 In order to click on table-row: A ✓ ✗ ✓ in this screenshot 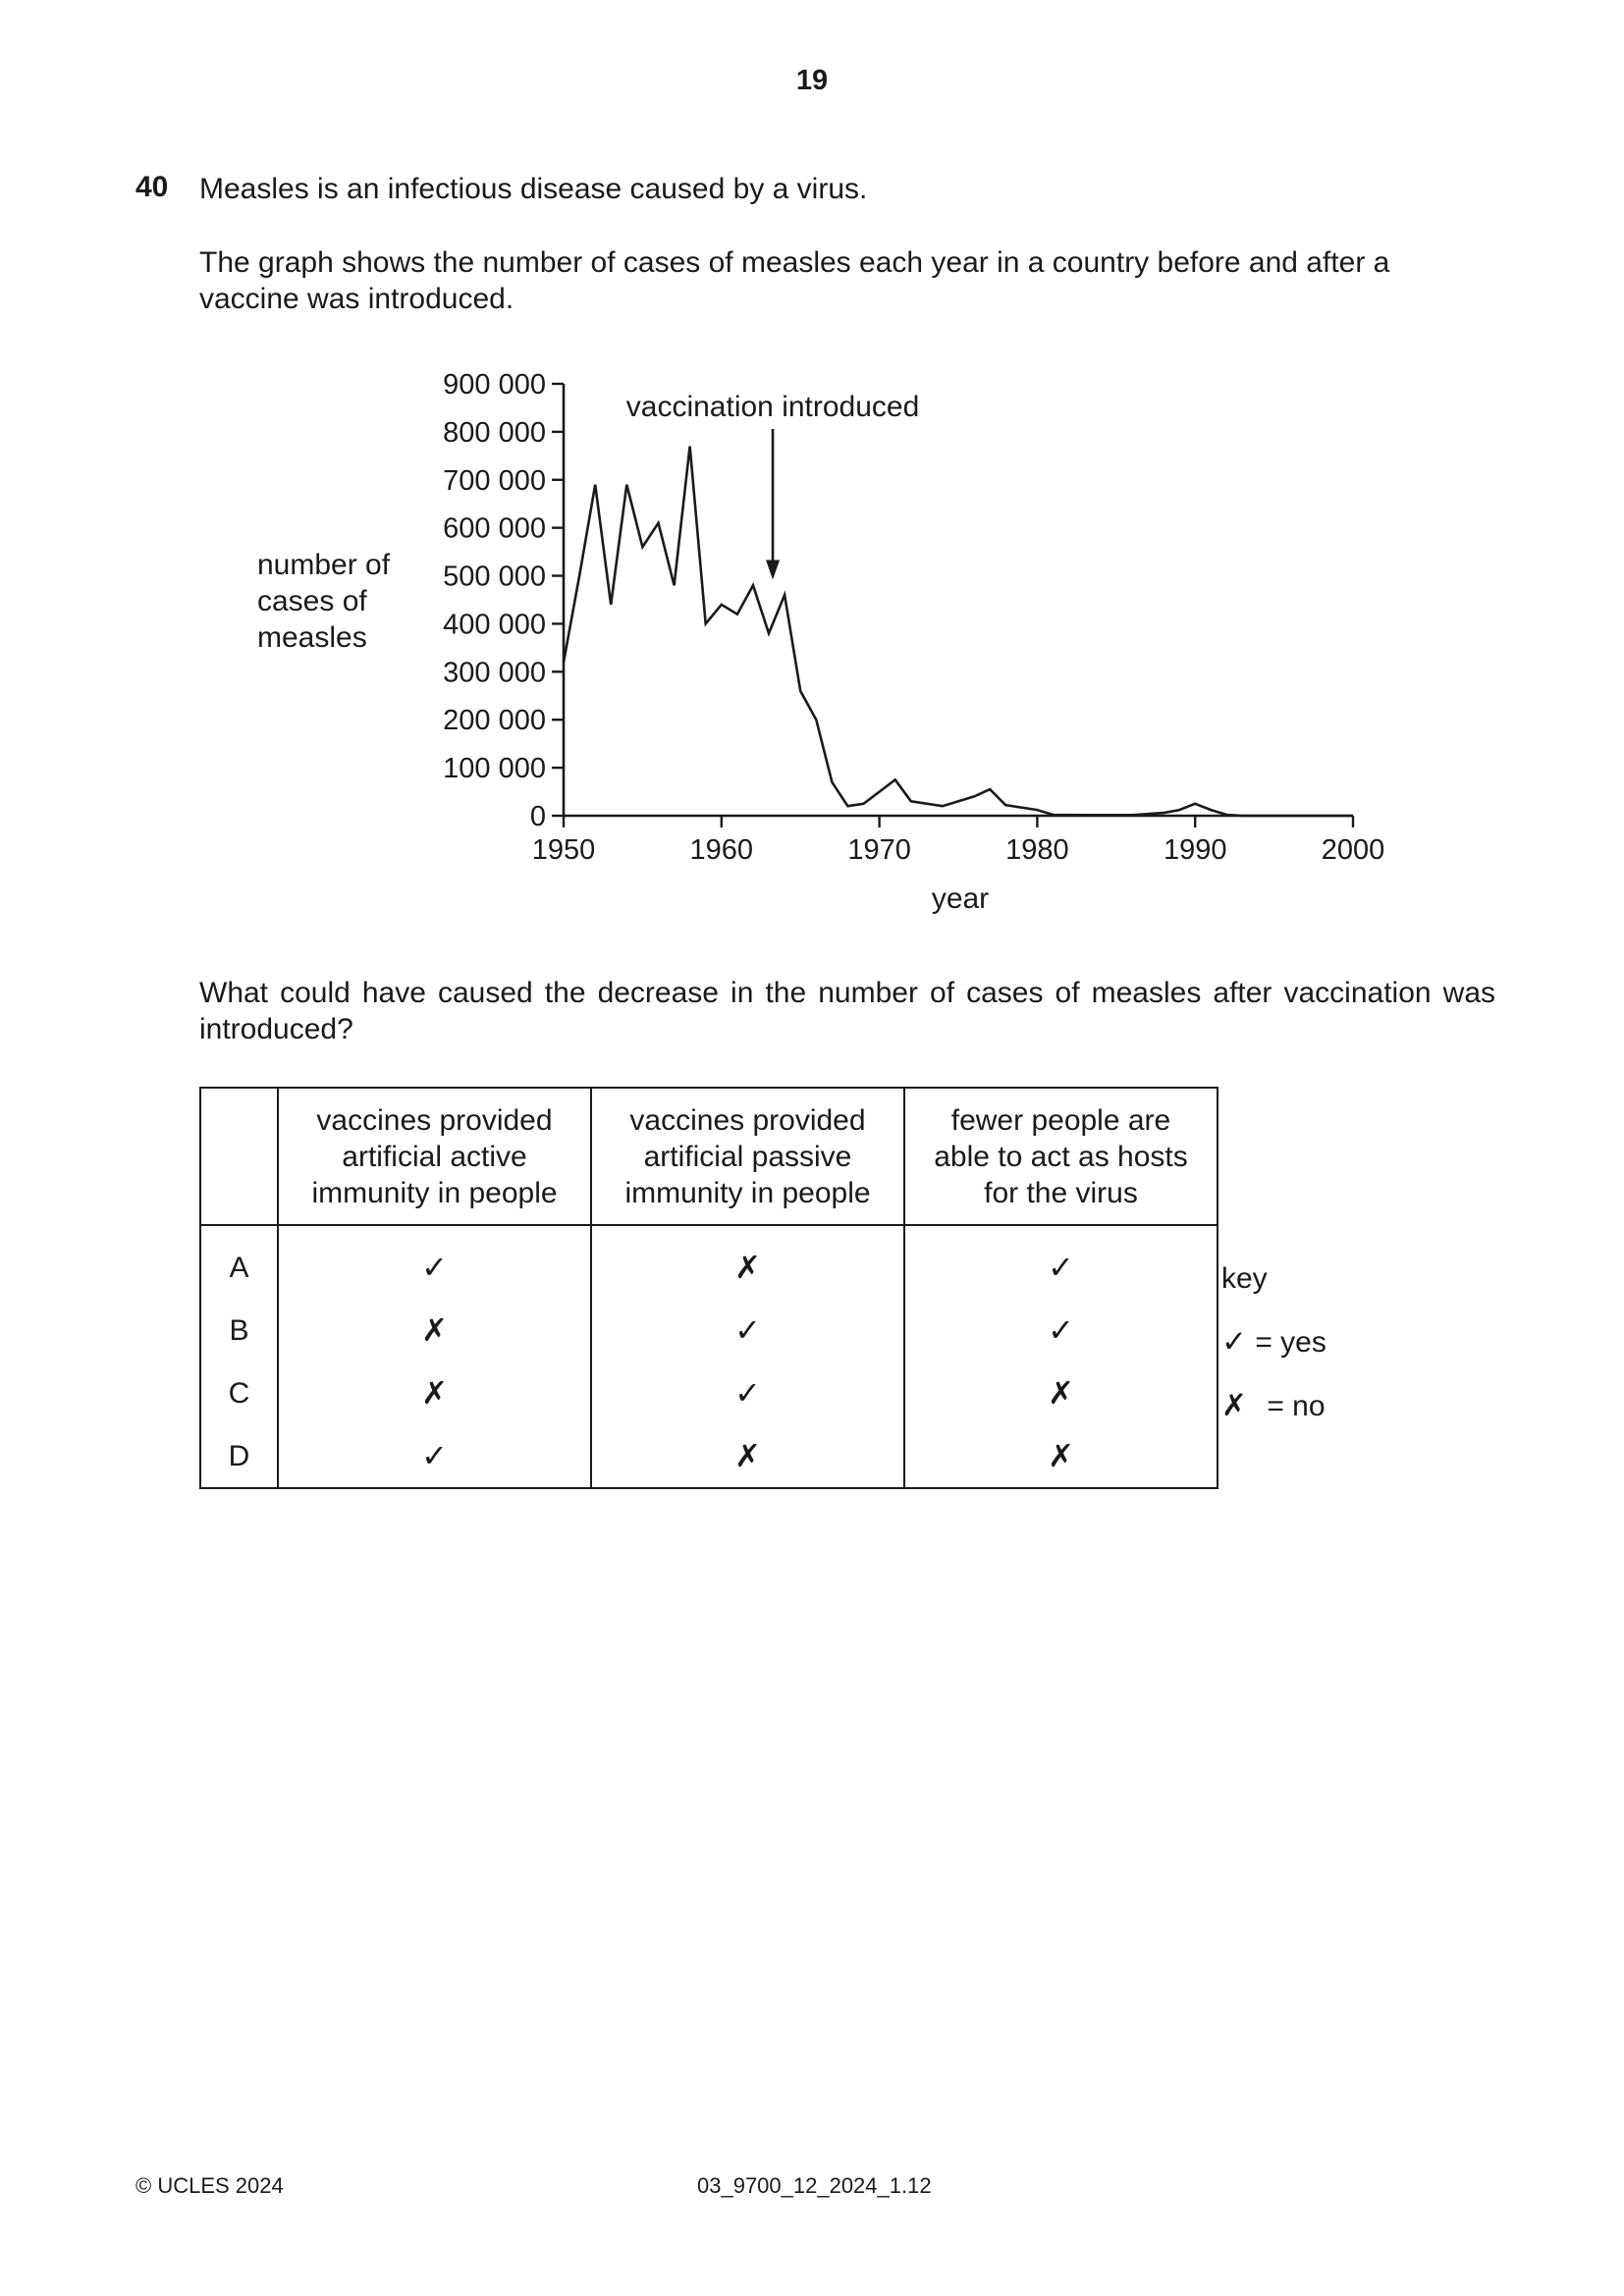, I will do `click(708, 1262)`.